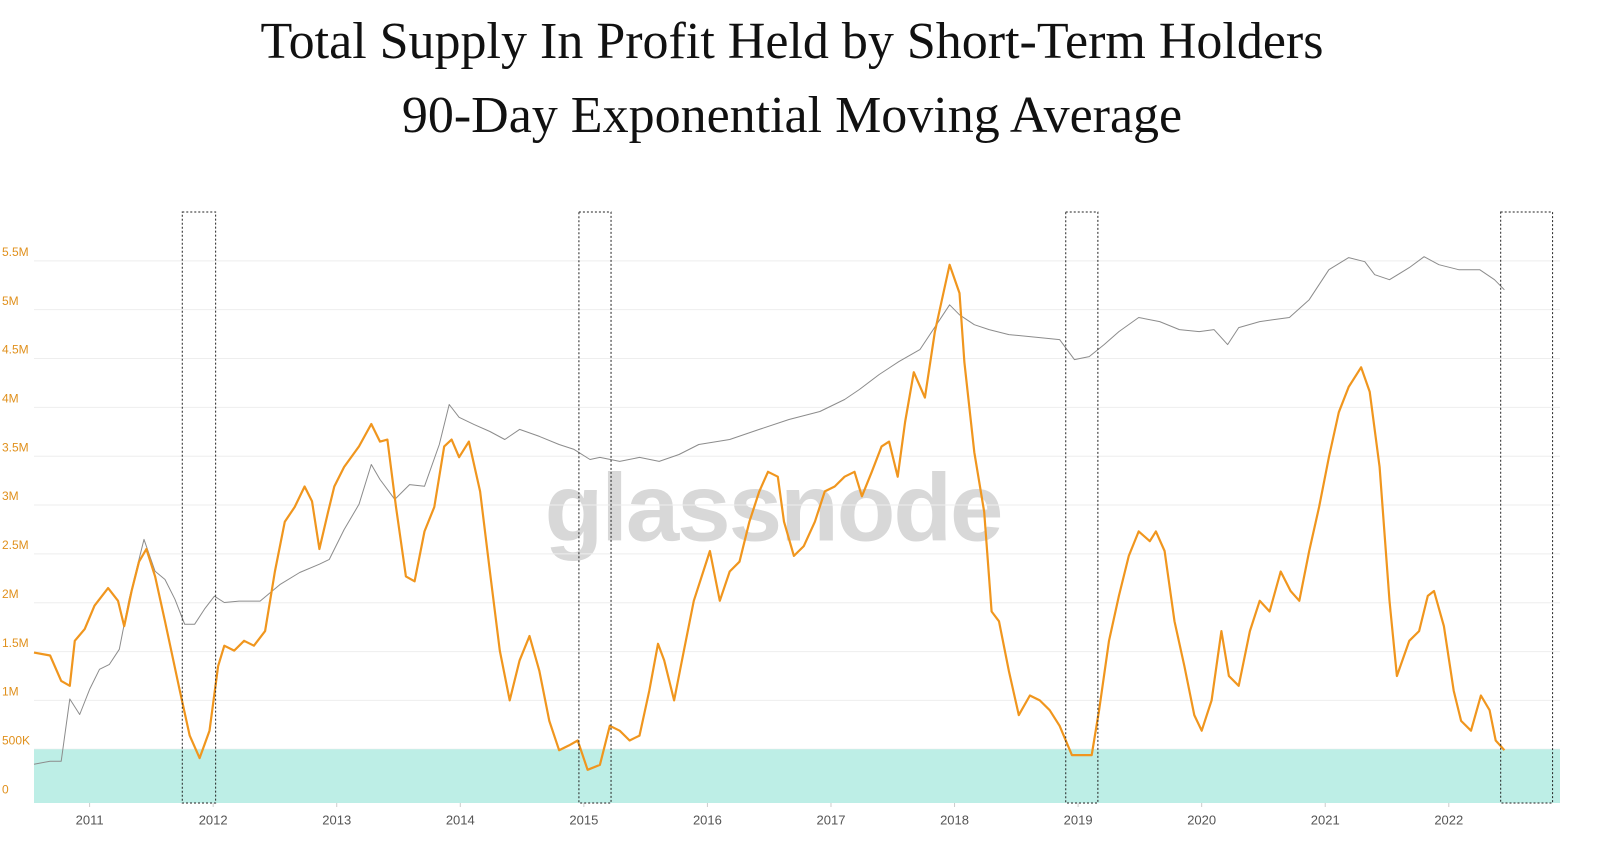 This screenshot has width=1608, height=859. I want to click on x-tick-label: 2011, so click(90, 819).